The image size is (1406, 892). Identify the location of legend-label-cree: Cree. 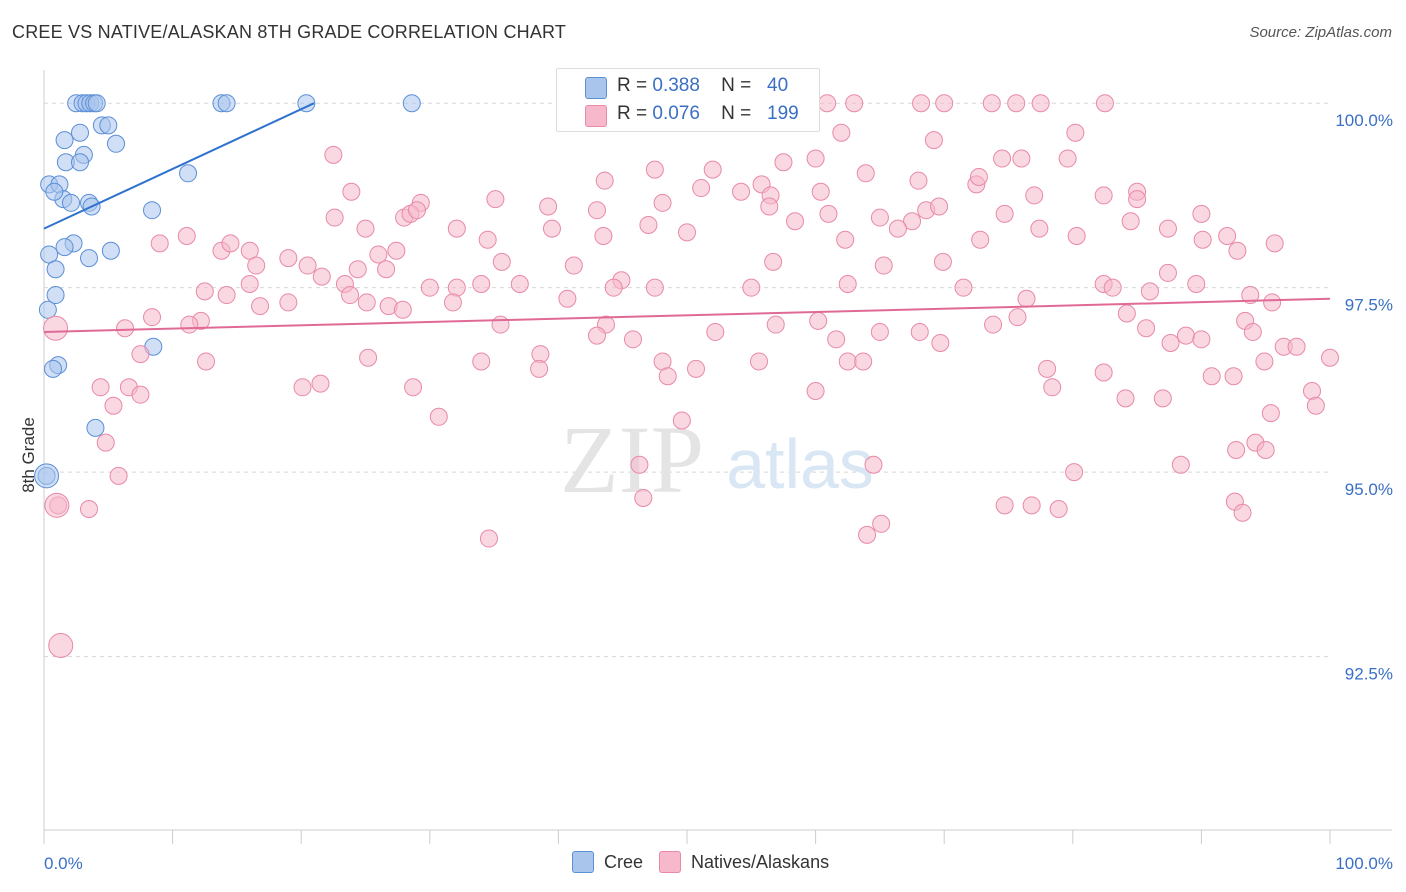
(624, 861).